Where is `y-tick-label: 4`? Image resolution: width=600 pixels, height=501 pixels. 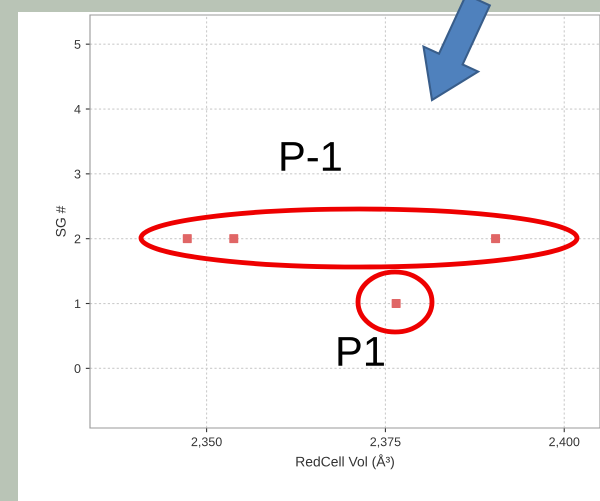 y-tick-label: 4 is located at coordinates (77, 109).